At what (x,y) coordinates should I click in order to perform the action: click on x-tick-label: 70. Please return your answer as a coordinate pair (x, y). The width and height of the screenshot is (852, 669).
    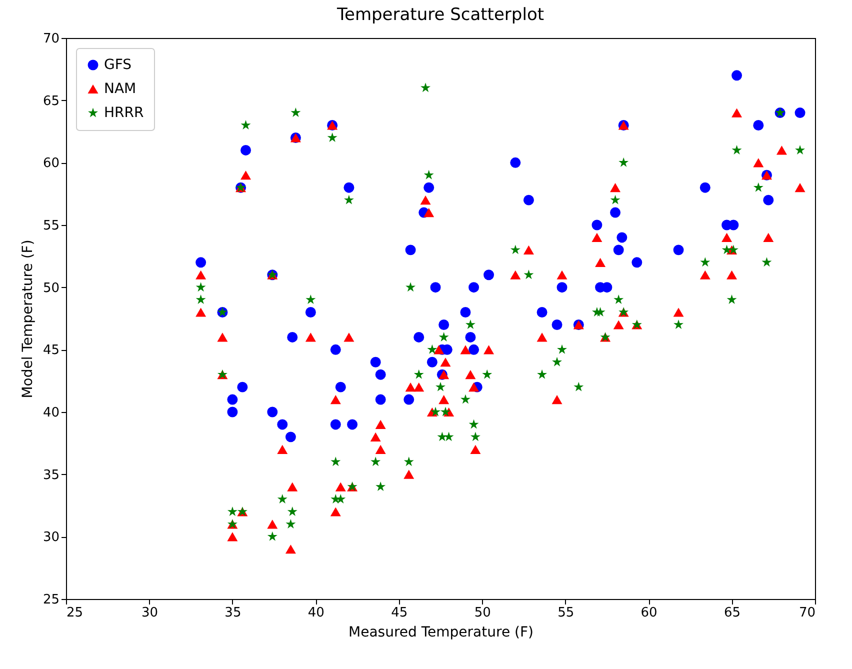
    Looking at the image, I should click on (807, 613).